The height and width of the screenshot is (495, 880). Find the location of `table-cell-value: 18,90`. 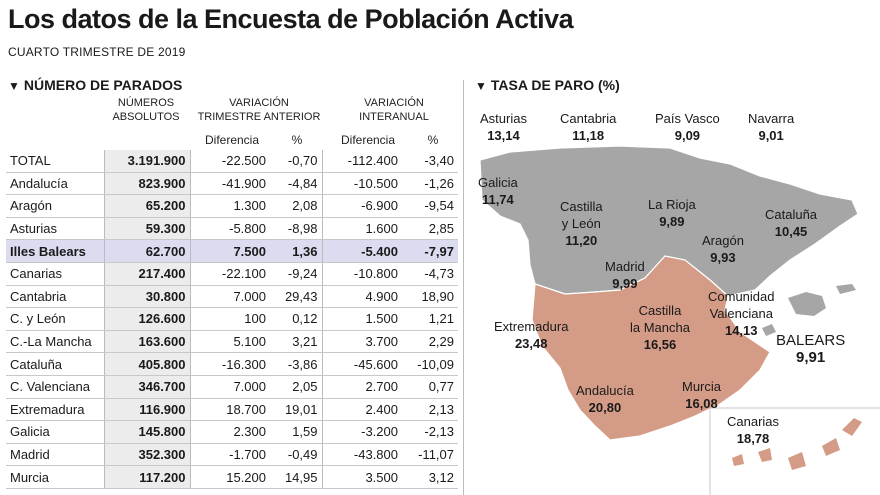

table-cell-value: 18,90 is located at coordinates (430, 297).